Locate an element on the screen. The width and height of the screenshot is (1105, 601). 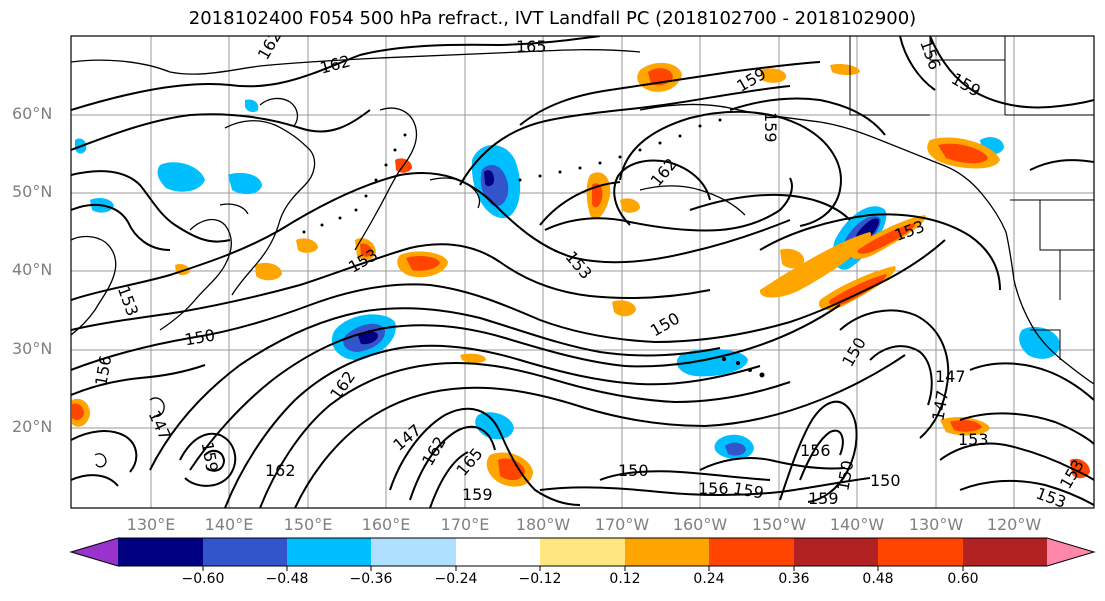
contour-label: 147 is located at coordinates (950, 376).